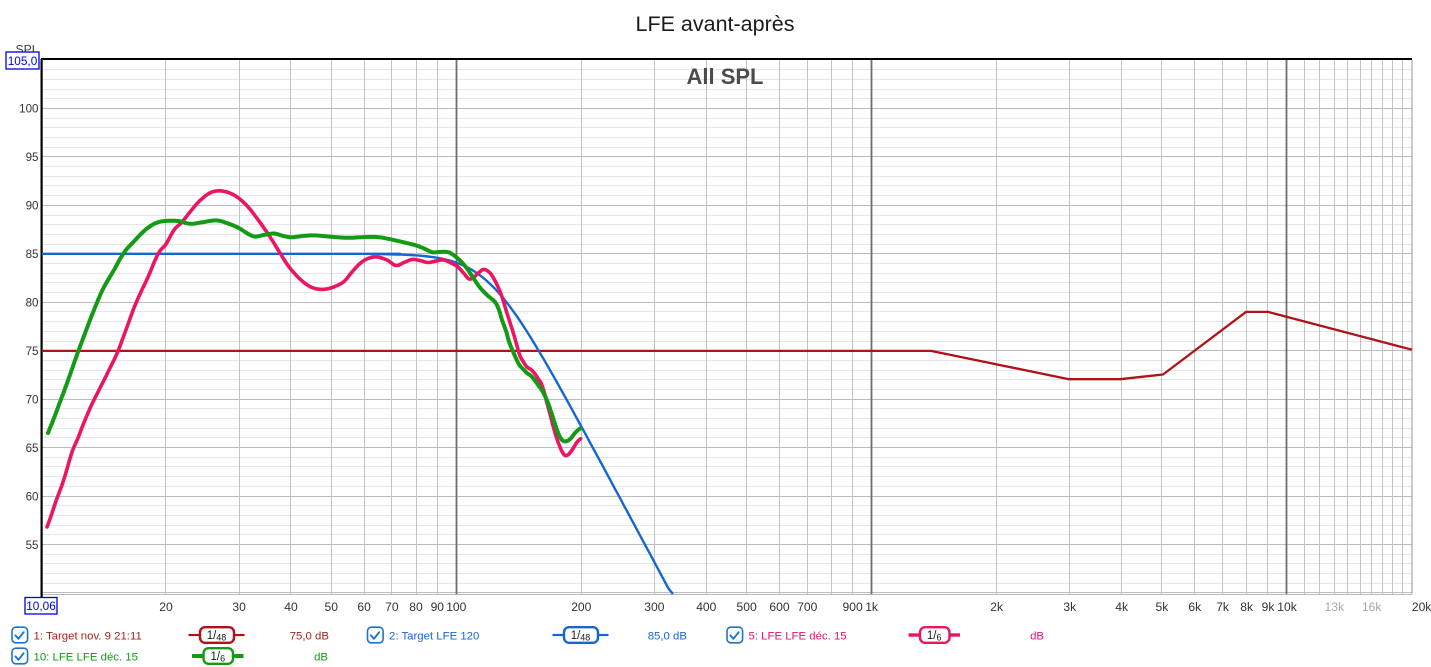 This screenshot has height=667, width=1431. What do you see at coordinates (807, 607) in the screenshot?
I see `svg-text: 700` at bounding box center [807, 607].